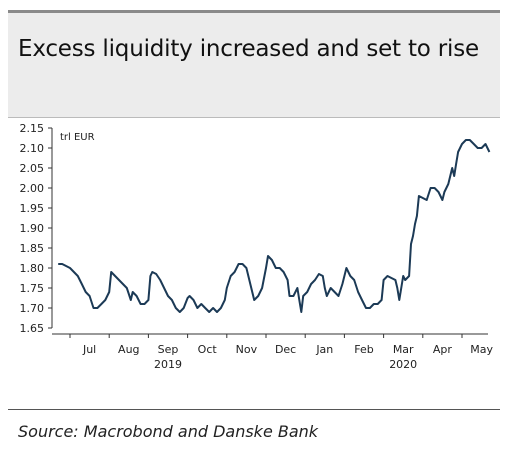 This screenshot has width=509, height=469. Describe the element at coordinates (32, 248) in the screenshot. I see `y-tick-label: 1.85` at that location.